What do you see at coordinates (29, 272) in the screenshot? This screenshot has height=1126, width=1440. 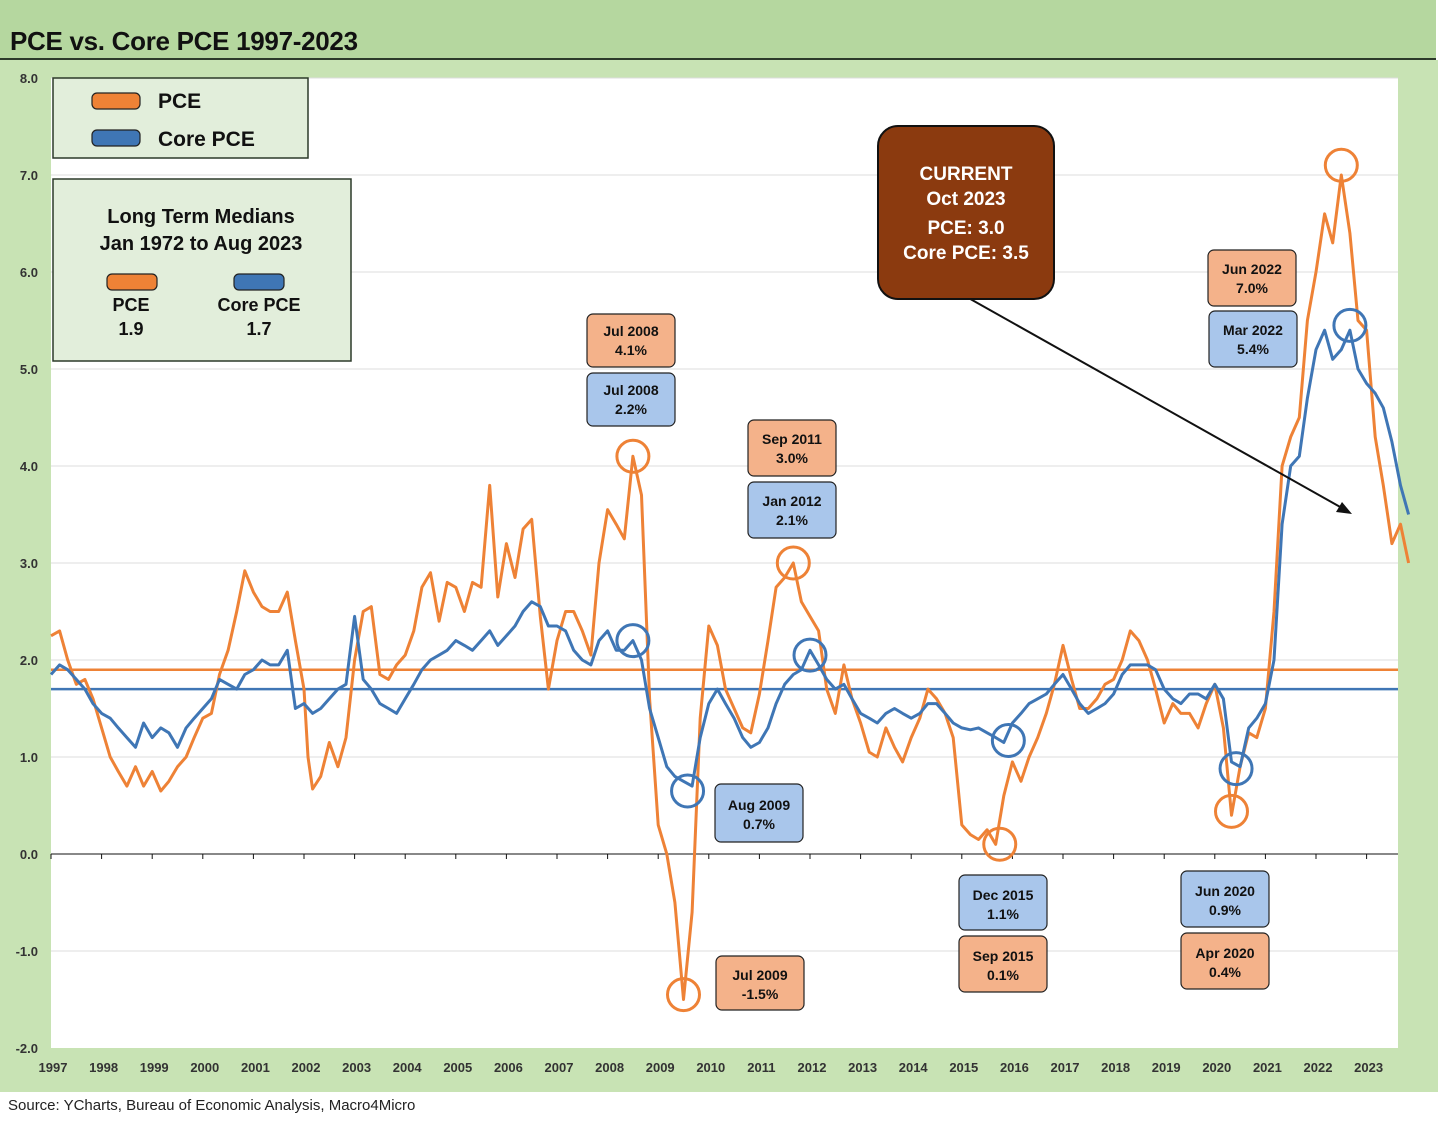 I see `y-tick-label: 6.0` at bounding box center [29, 272].